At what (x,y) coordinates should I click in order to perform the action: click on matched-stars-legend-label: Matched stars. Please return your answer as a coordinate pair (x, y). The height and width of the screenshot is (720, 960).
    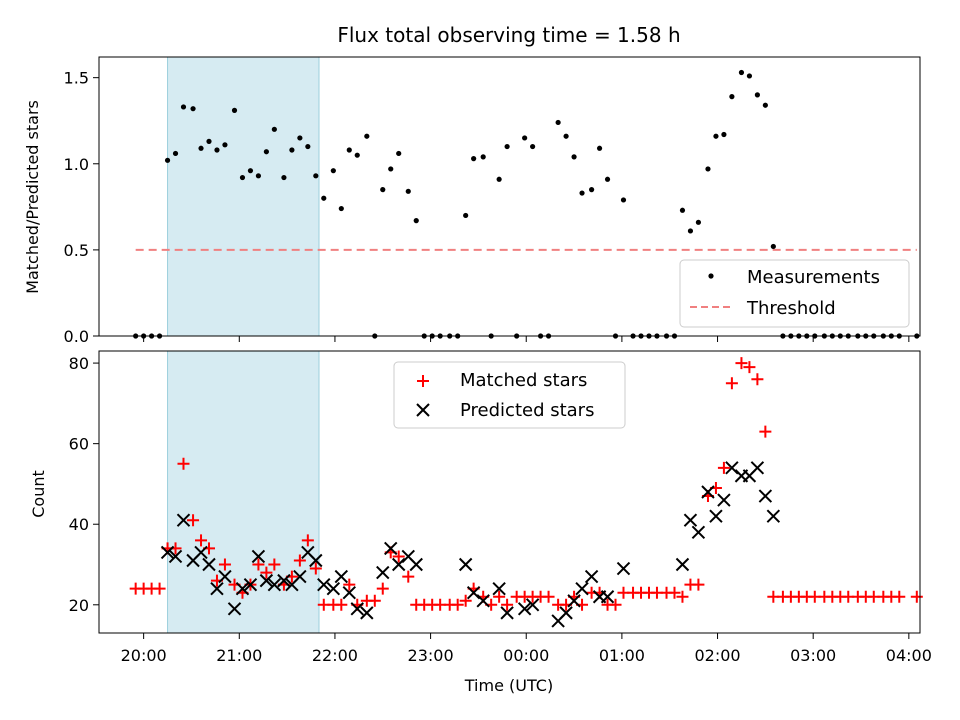
    Looking at the image, I should click on (523, 380).